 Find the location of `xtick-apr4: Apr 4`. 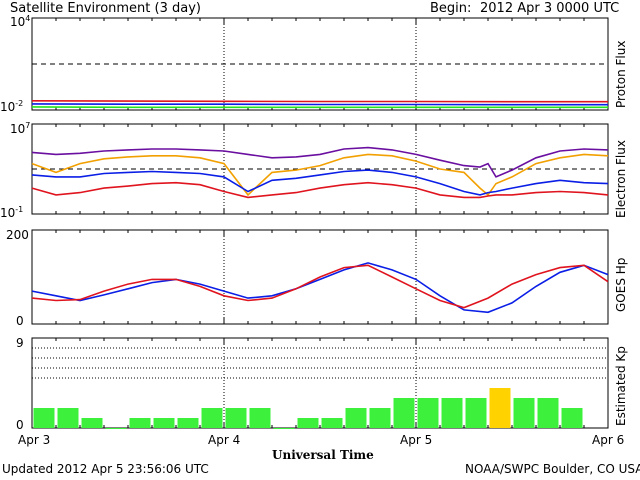

xtick-apr4: Apr 4 is located at coordinates (224, 440).